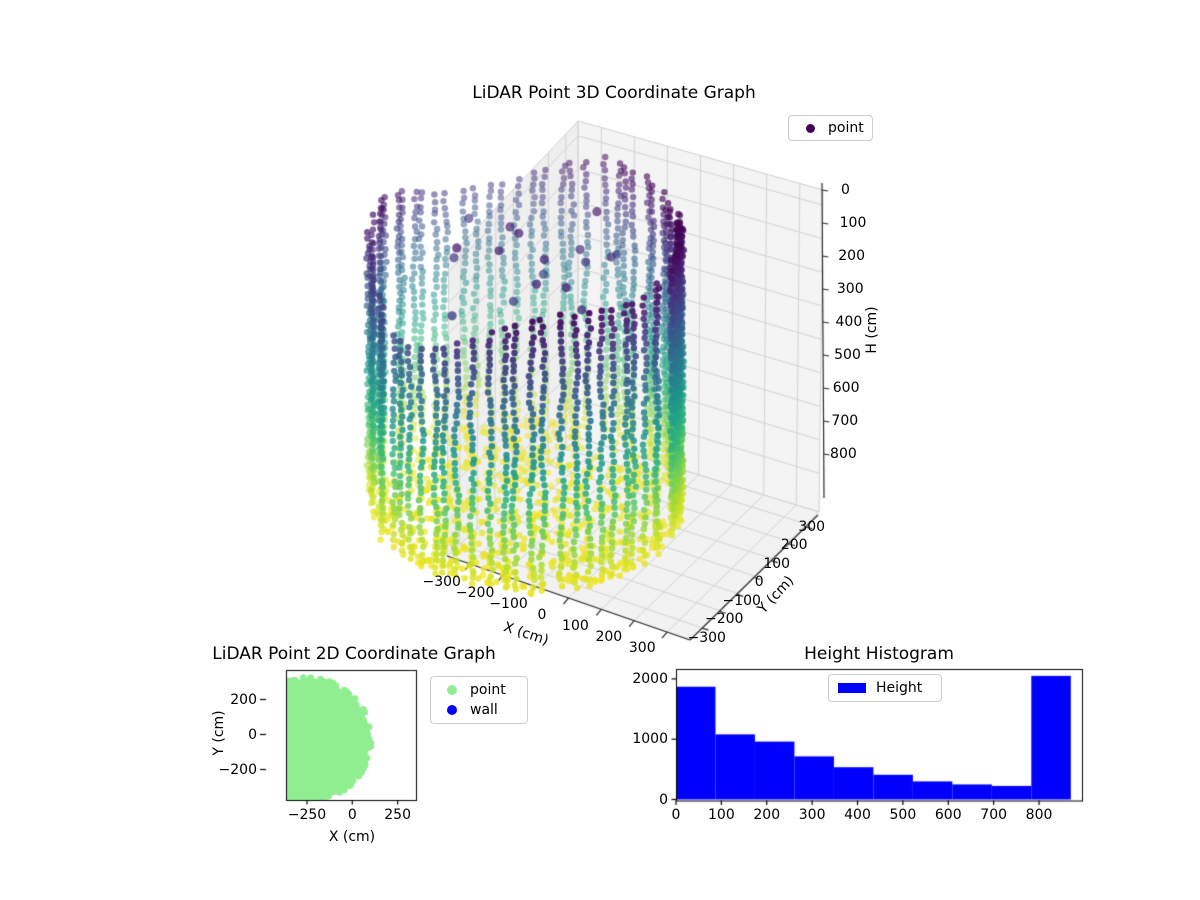  I want to click on plot3d-y-tick-label: −300, so click(706, 637).